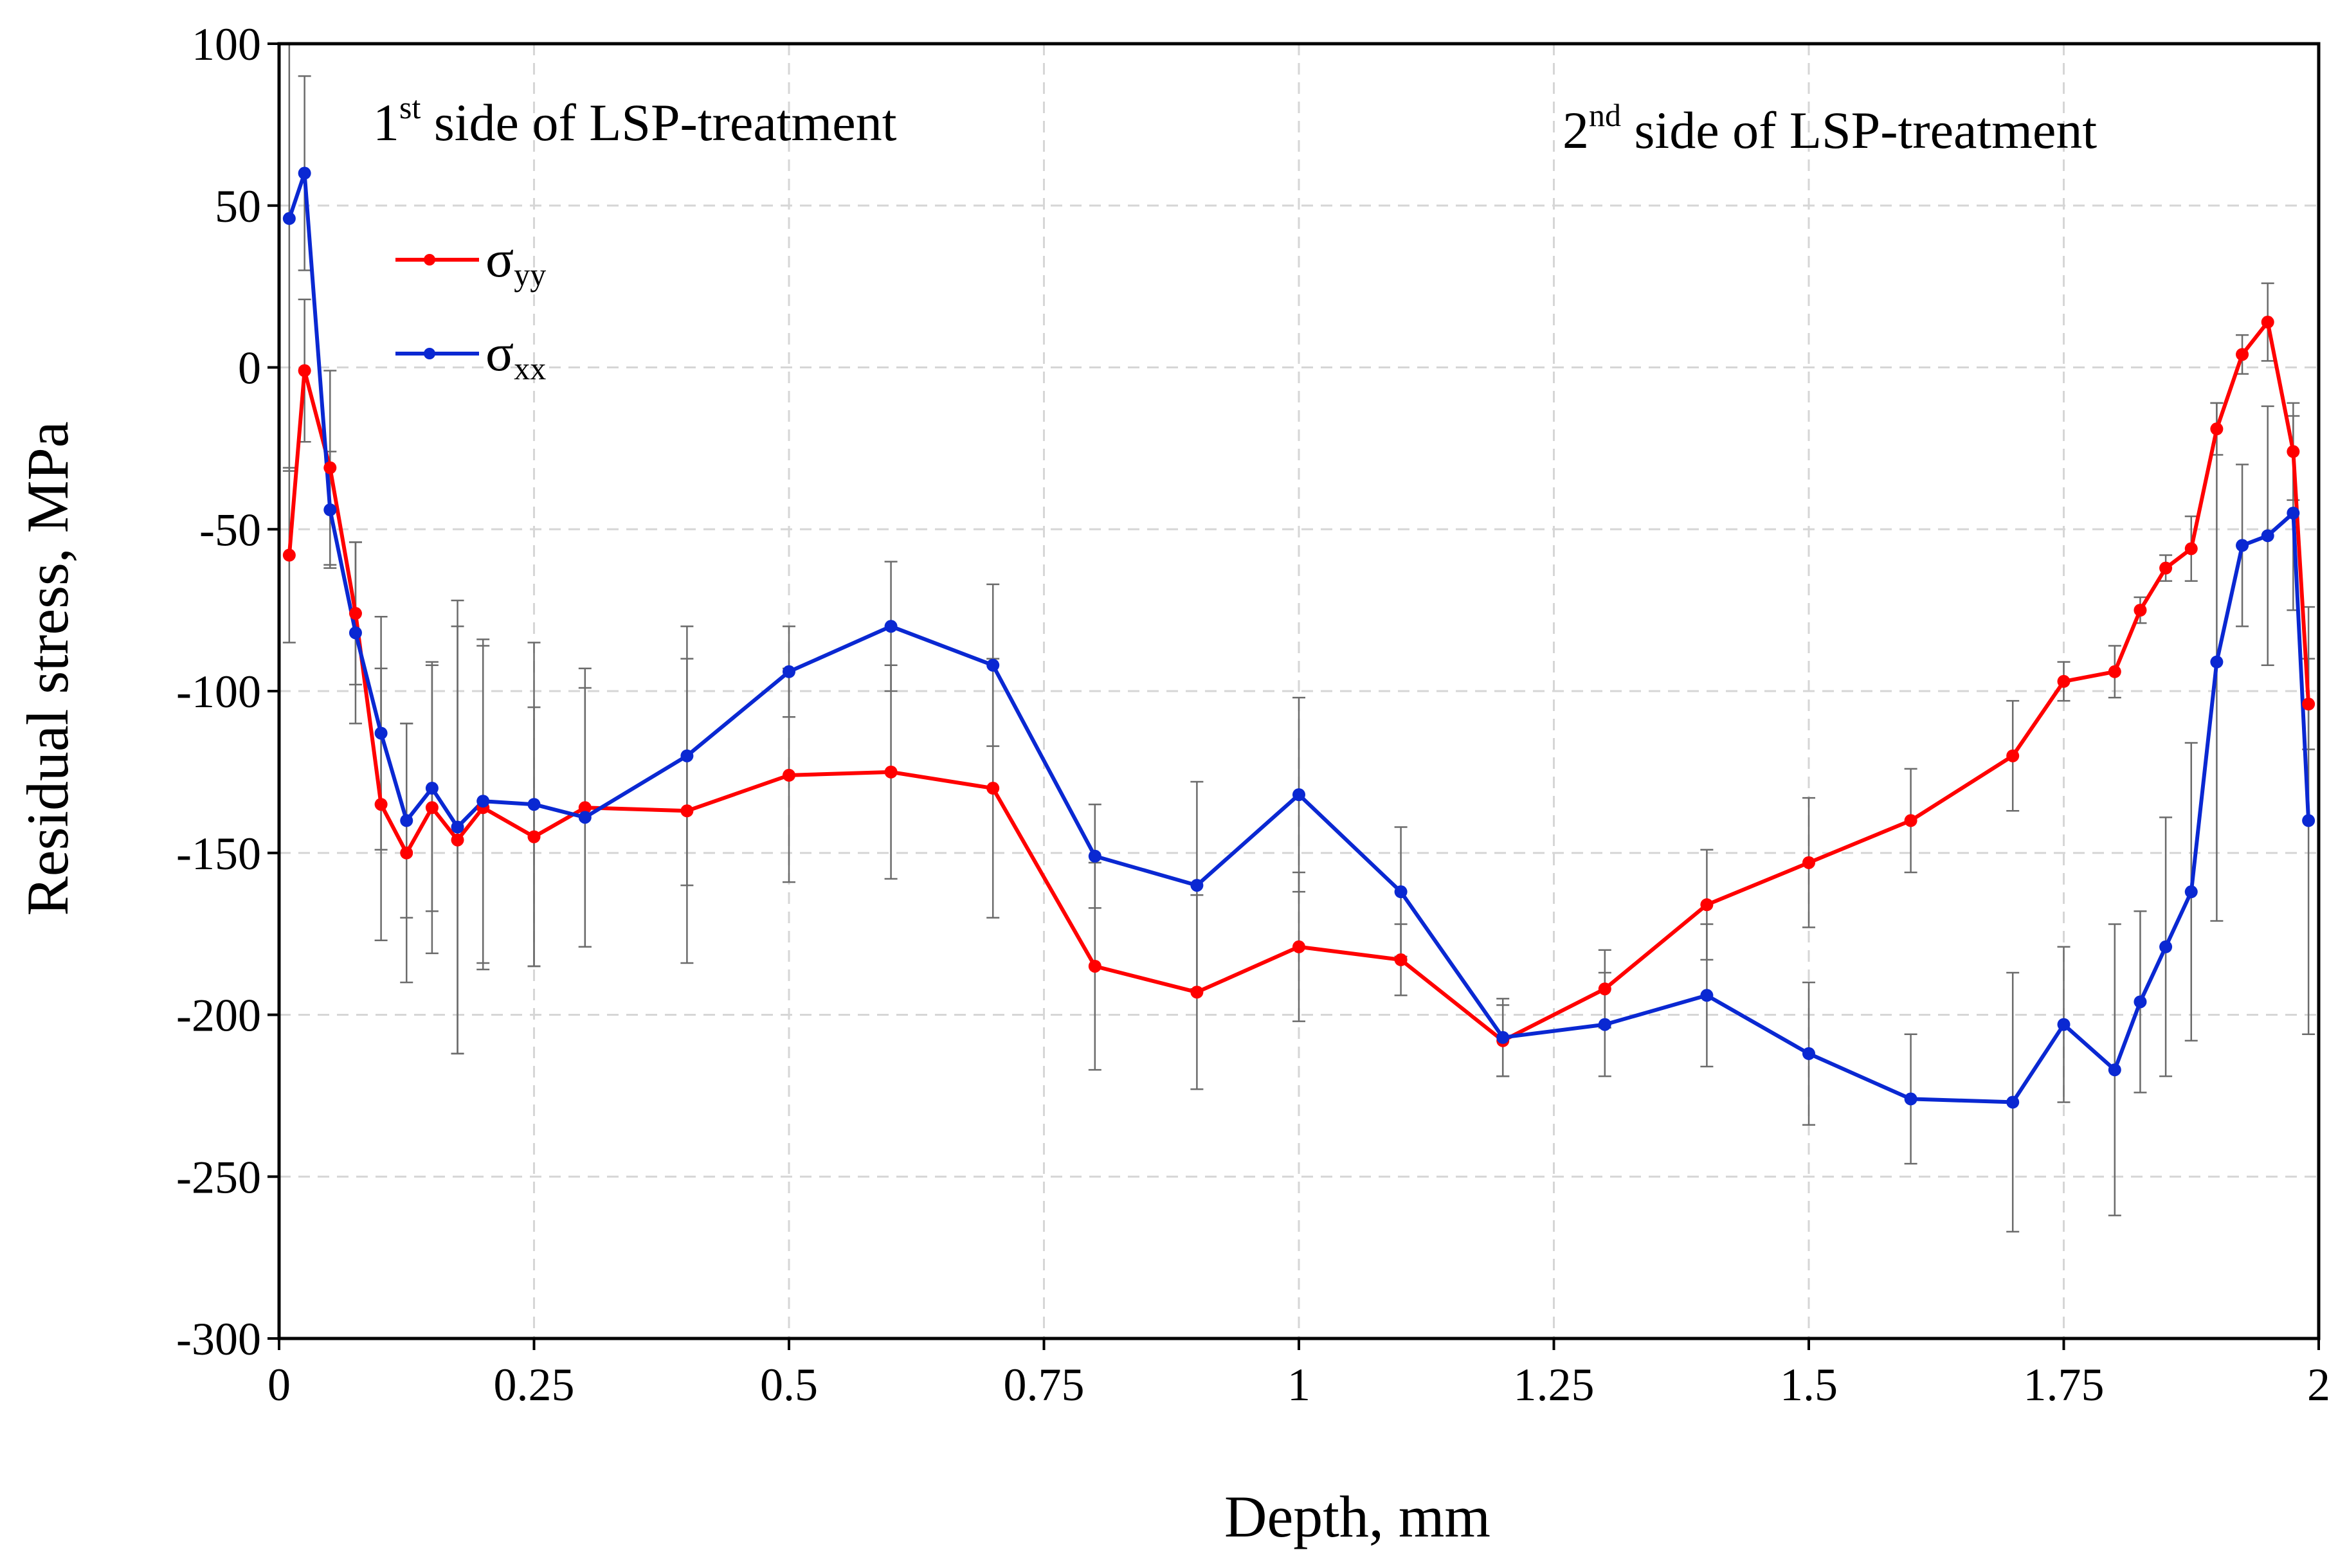  Describe the element at coordinates (279, 1384) in the screenshot. I see `x-tick-label: 0` at that location.